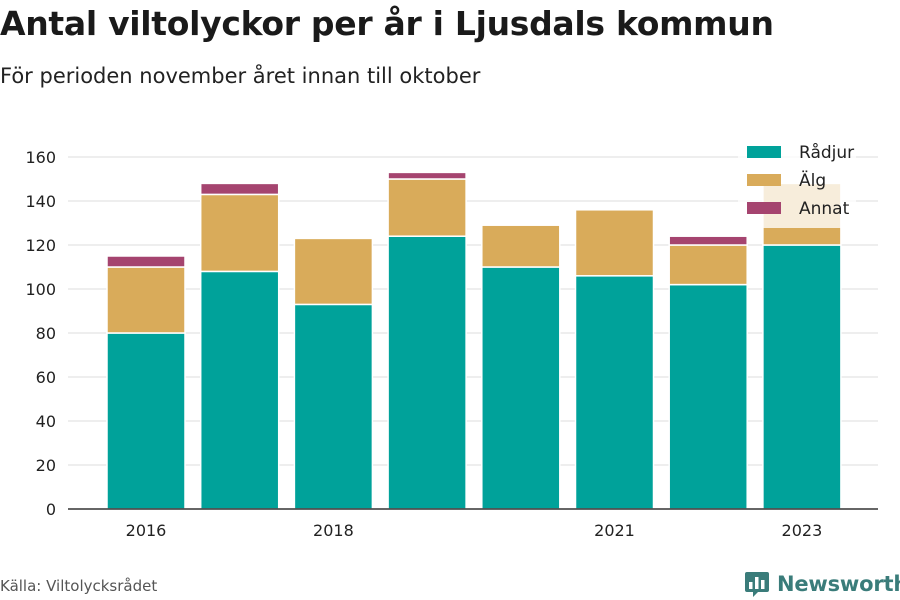  Describe the element at coordinates (824, 209) in the screenshot. I see `legend-label: Annat` at that location.